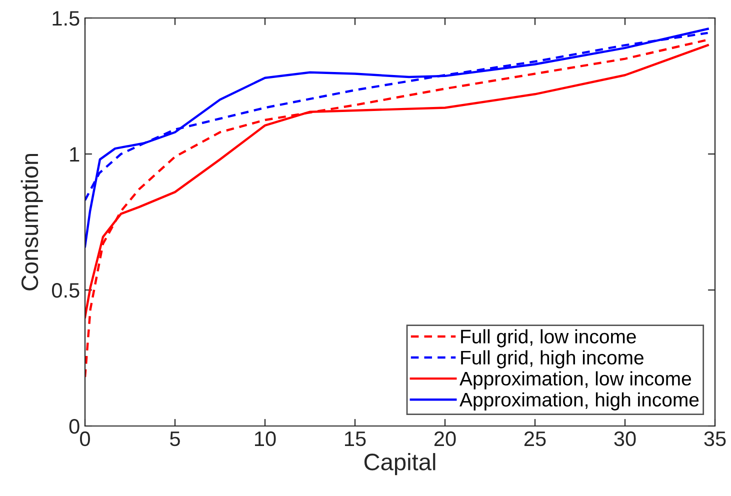  Describe the element at coordinates (625, 438) in the screenshot. I see `x-tick-label: 30` at that location.